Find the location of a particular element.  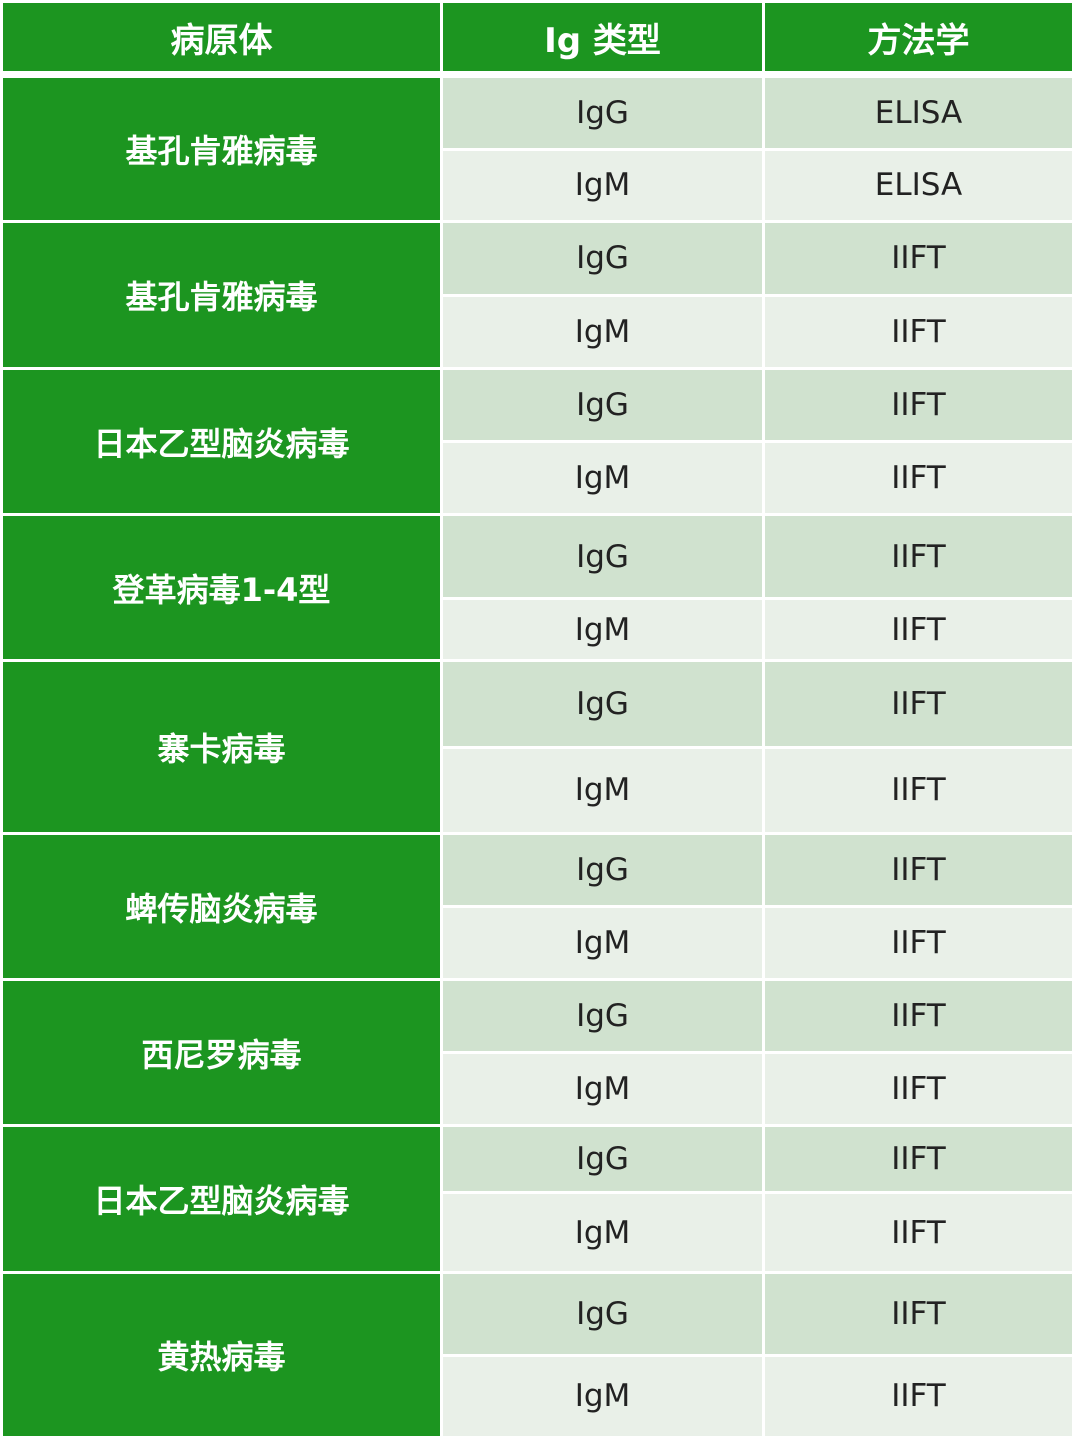

pathogen-cell: 西尼罗病毒 is located at coordinates (221, 1052).